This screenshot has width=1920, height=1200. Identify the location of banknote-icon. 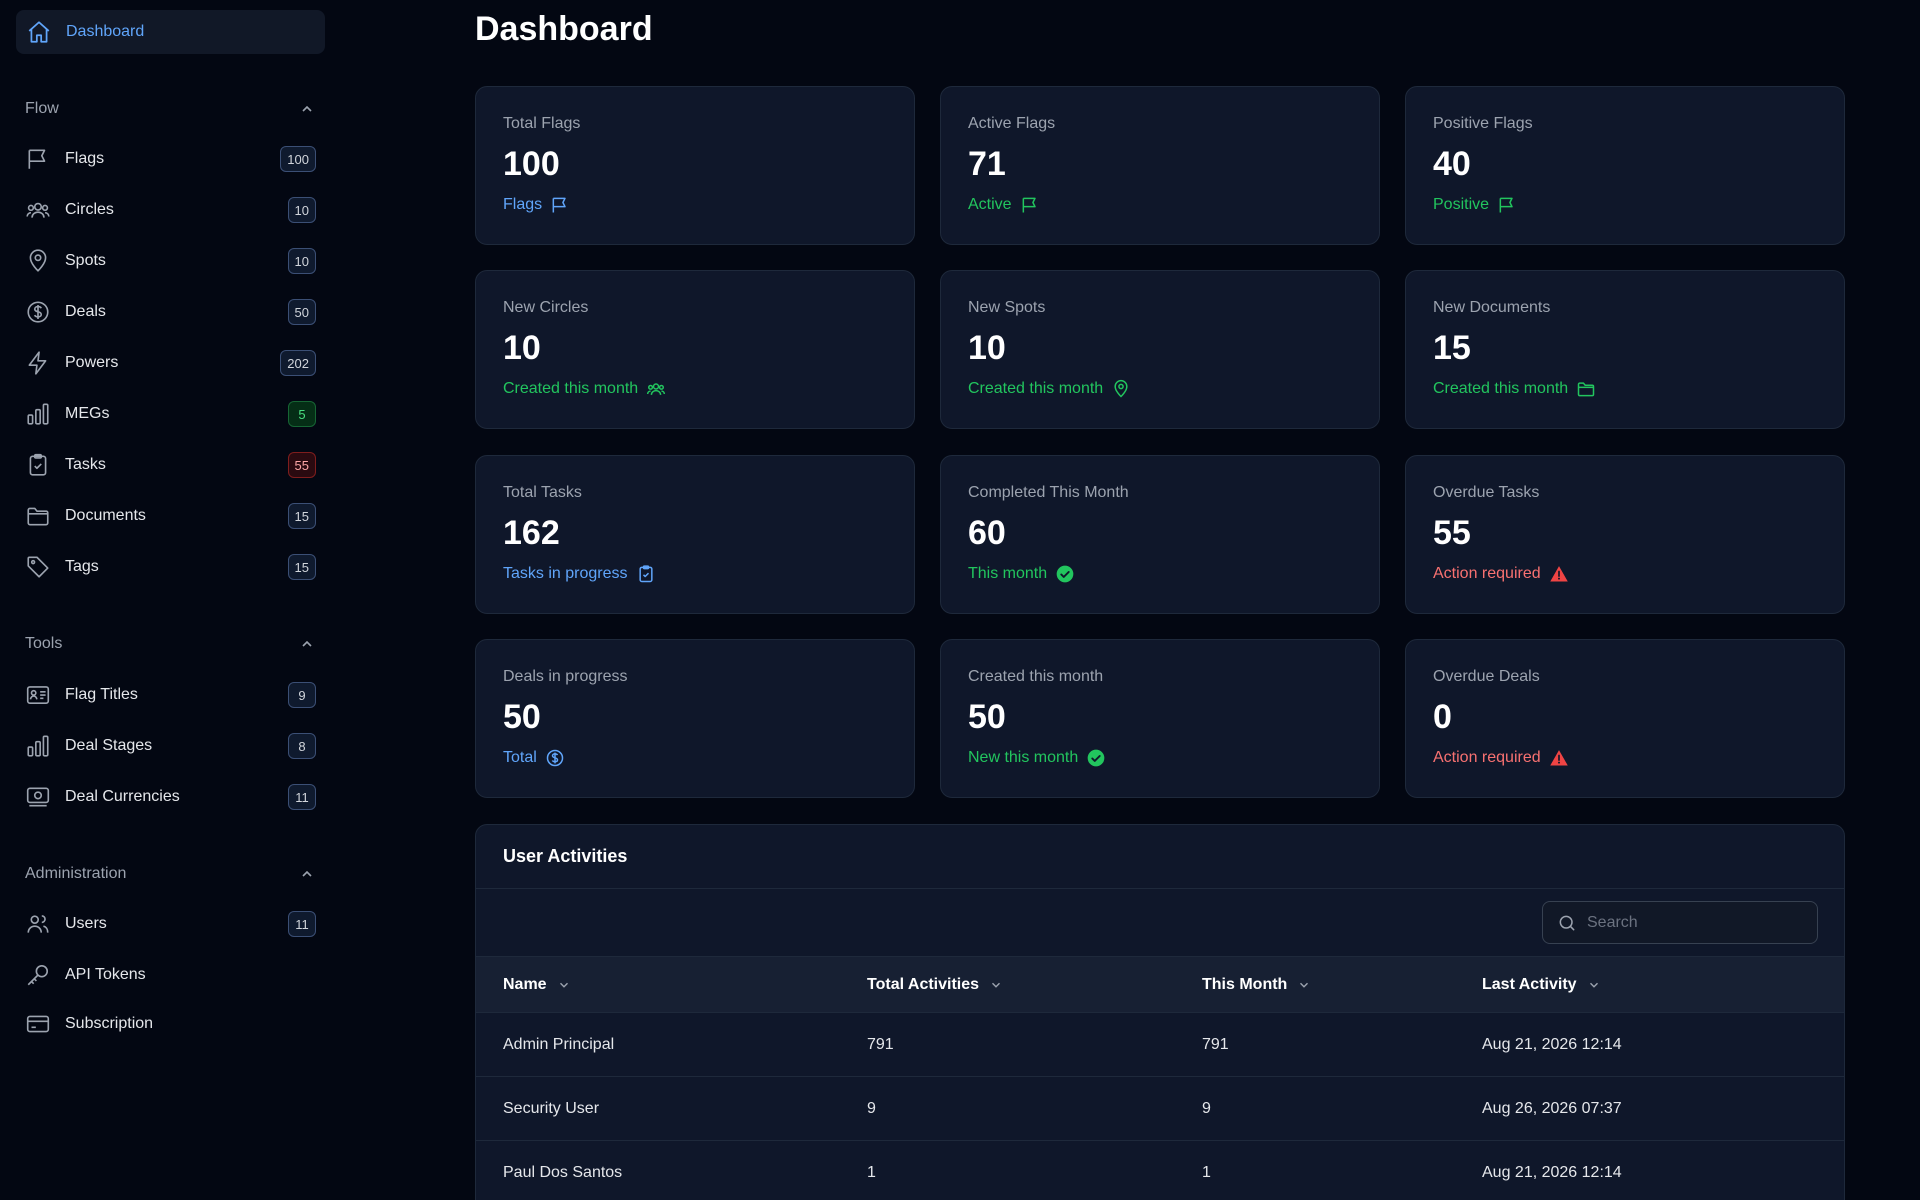
(38, 797).